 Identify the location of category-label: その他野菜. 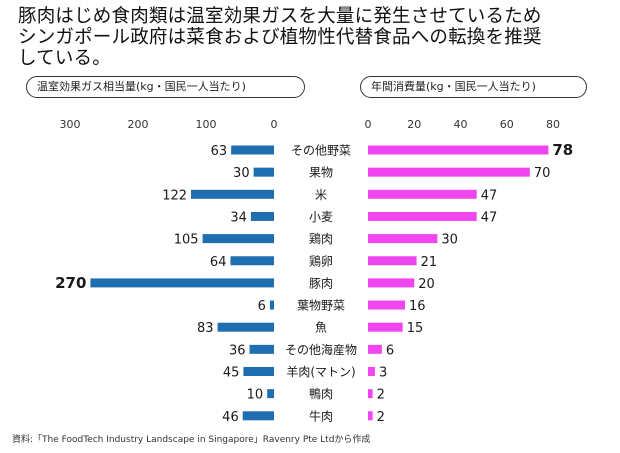
(321, 151).